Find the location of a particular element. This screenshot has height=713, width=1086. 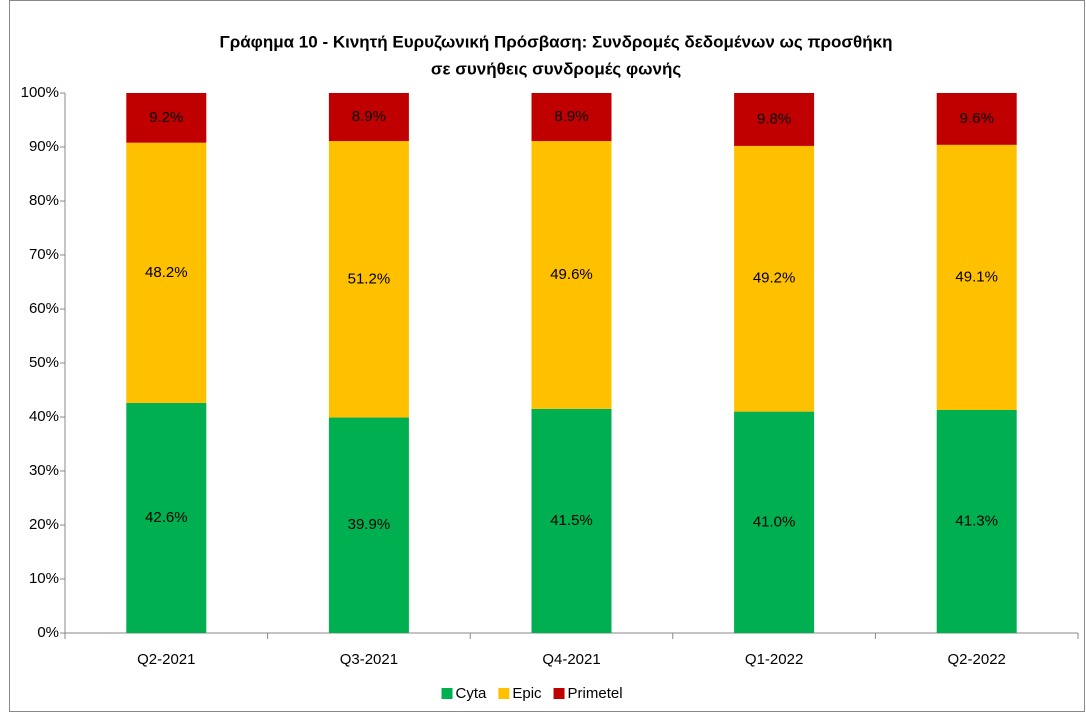

y-tick-label: 80% is located at coordinates (44, 200).